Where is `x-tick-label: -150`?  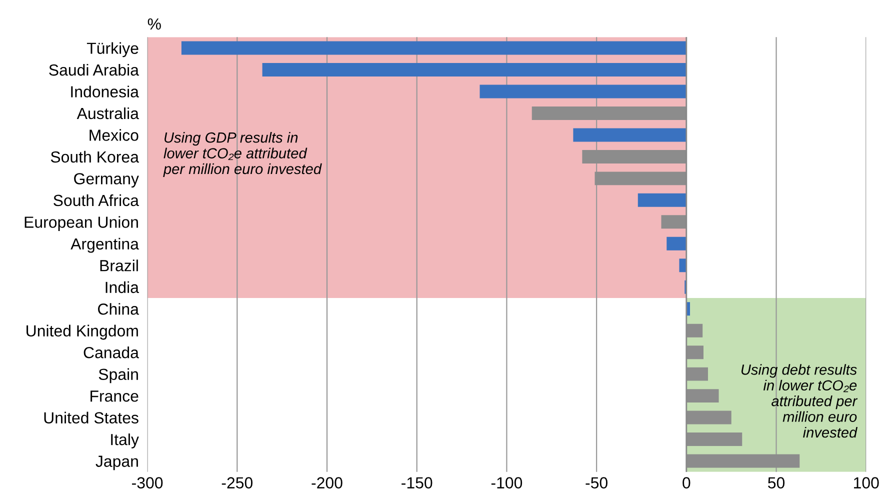 x-tick-label: -150 is located at coordinates (417, 482).